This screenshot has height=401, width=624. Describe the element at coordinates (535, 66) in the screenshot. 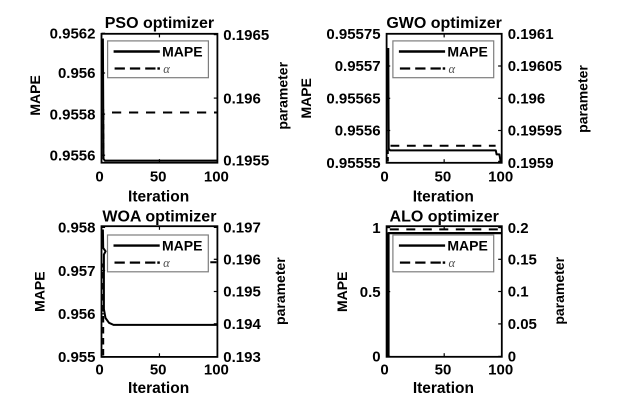

I see `svg-text: 0.19605` at that location.